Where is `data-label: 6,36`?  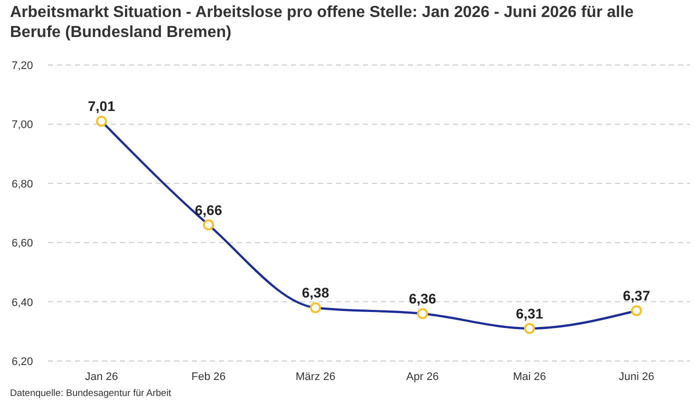
data-label: 6,36 is located at coordinates (422, 298).